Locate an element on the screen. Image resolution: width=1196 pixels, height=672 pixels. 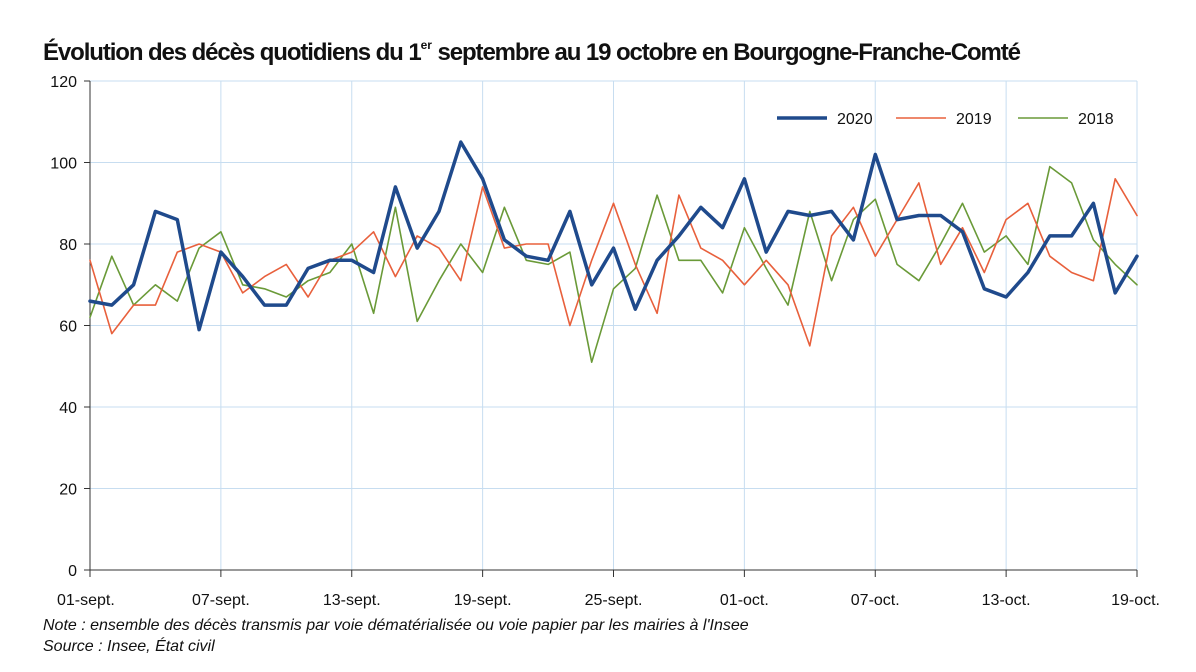
x-tick-label: 01-sept. is located at coordinates (86, 600).